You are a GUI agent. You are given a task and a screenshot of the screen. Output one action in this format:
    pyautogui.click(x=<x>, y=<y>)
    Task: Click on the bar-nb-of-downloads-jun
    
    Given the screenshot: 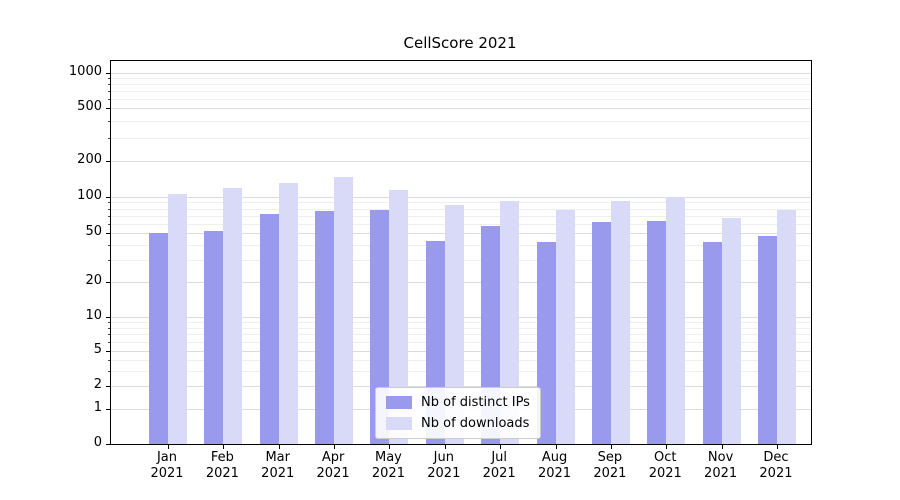 What is the action you would take?
    pyautogui.click(x=454, y=324)
    